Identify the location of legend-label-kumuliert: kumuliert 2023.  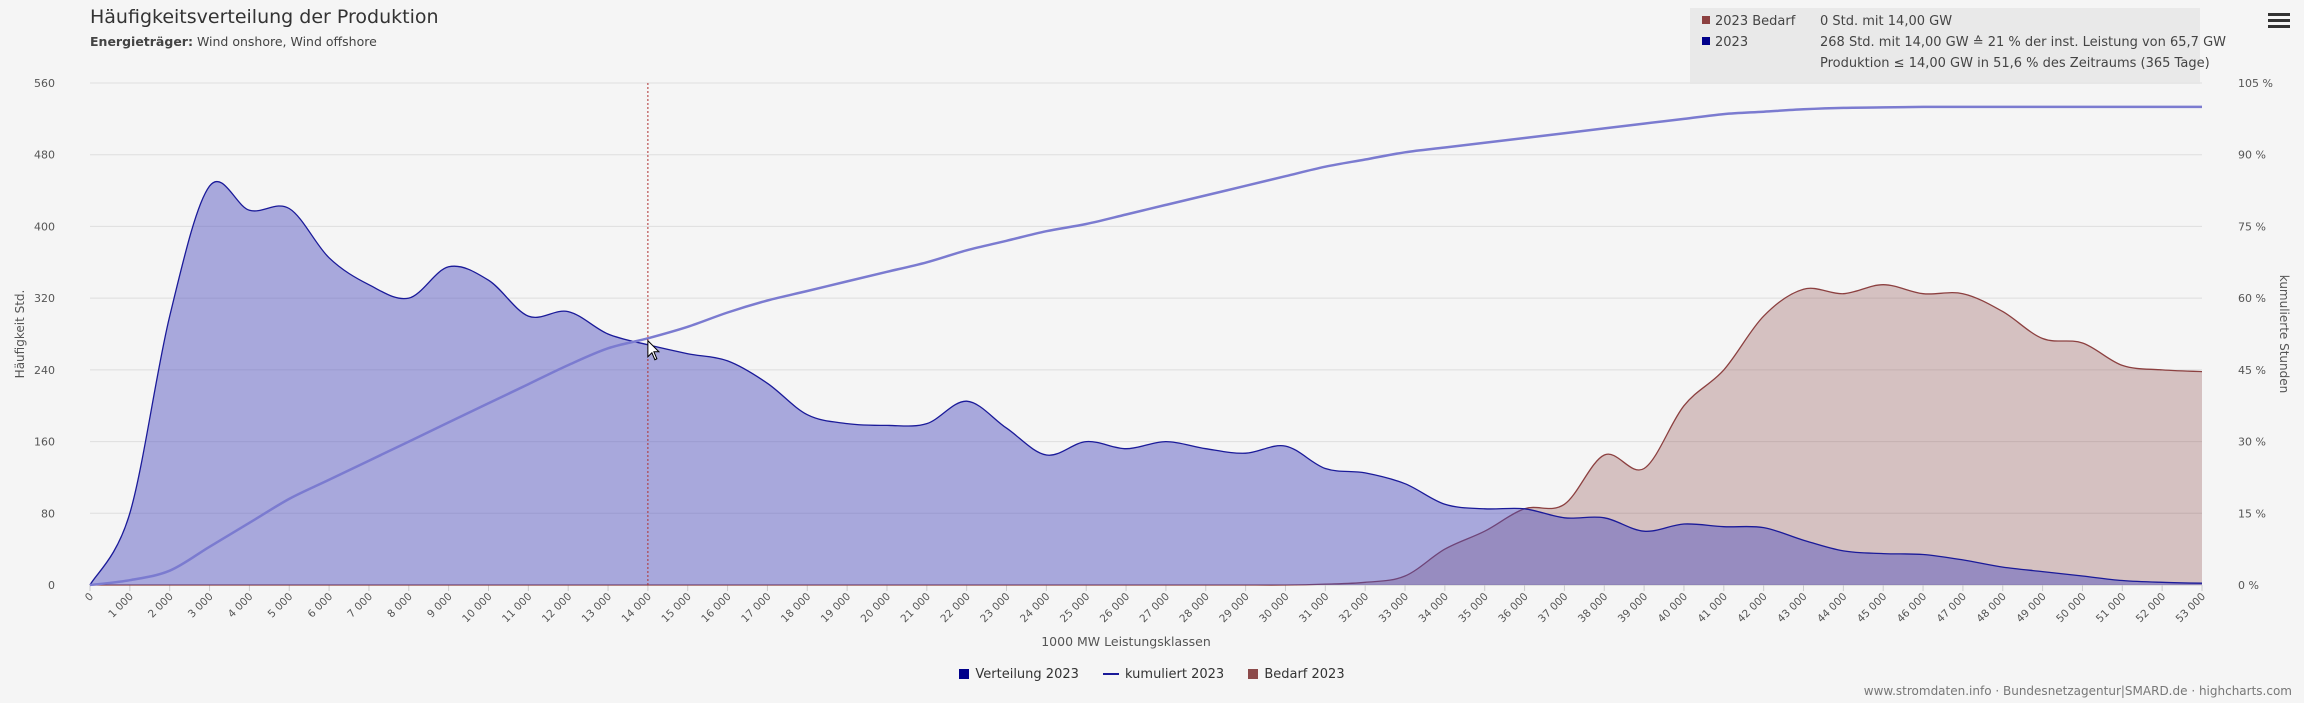
(1175, 674).